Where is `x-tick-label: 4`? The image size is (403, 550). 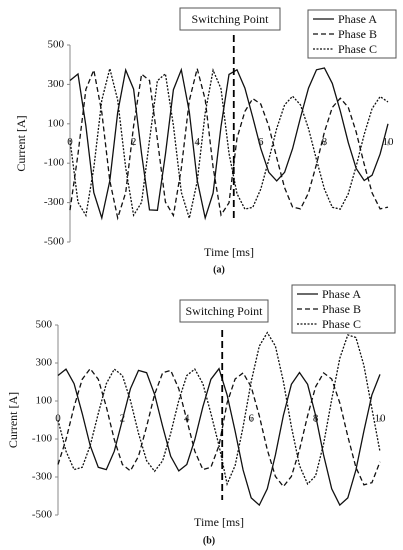
x-tick-label: 4 is located at coordinates (197, 142).